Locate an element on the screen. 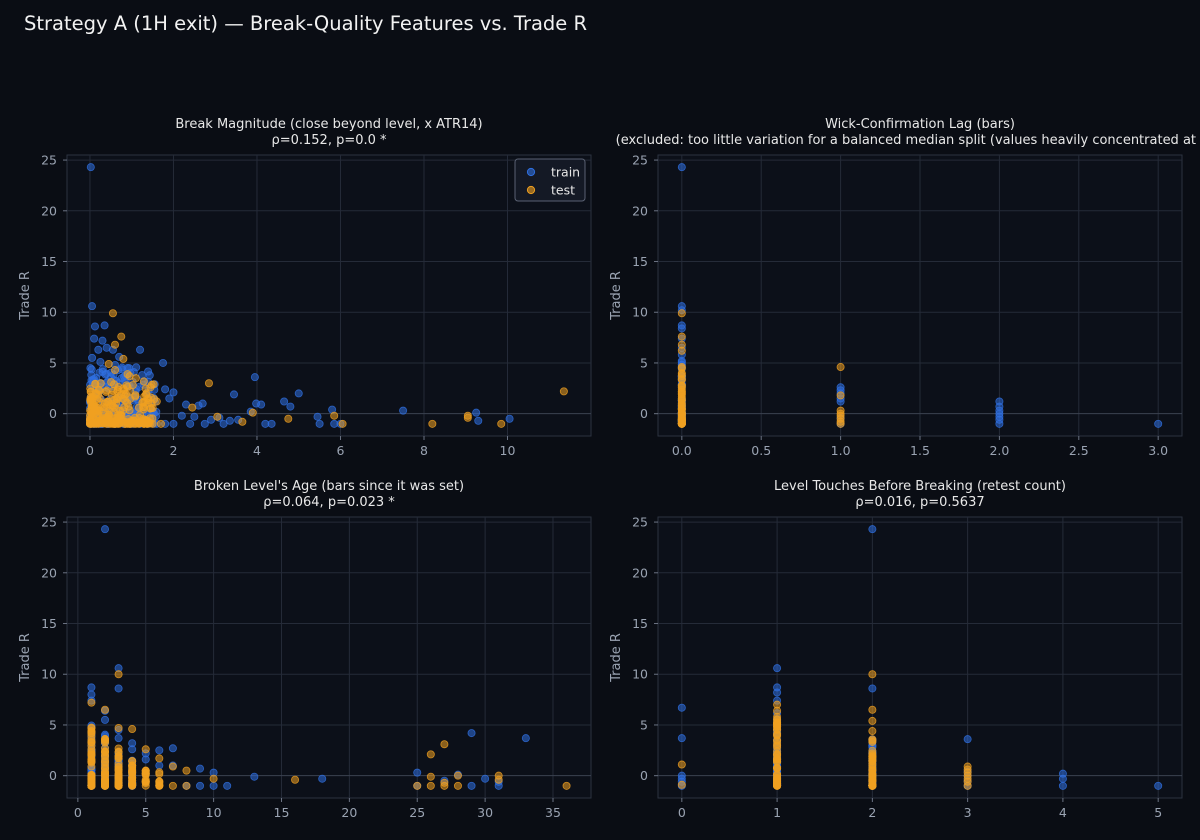 The height and width of the screenshot is (840, 1200). x-tick-label: 25 is located at coordinates (417, 812).